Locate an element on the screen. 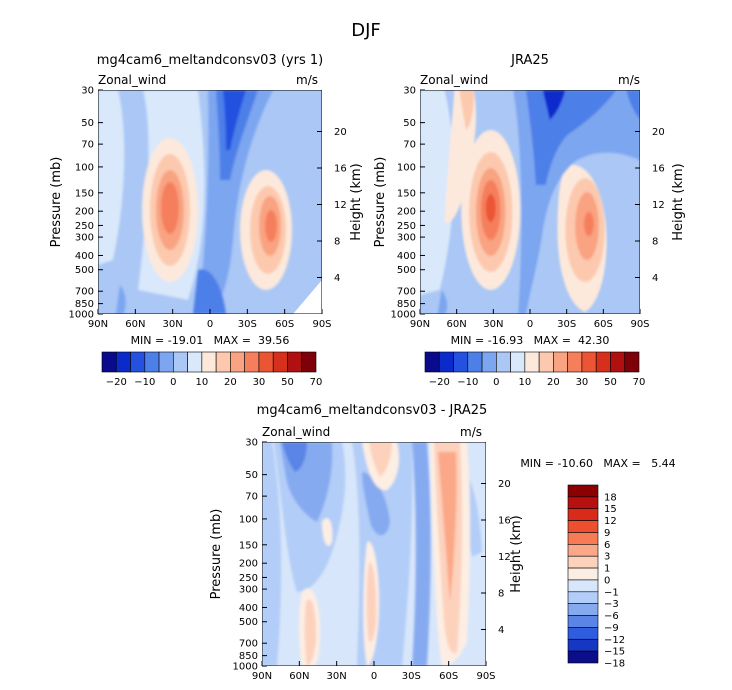  panel-model-ytick-label: 400 is located at coordinates (84, 256).